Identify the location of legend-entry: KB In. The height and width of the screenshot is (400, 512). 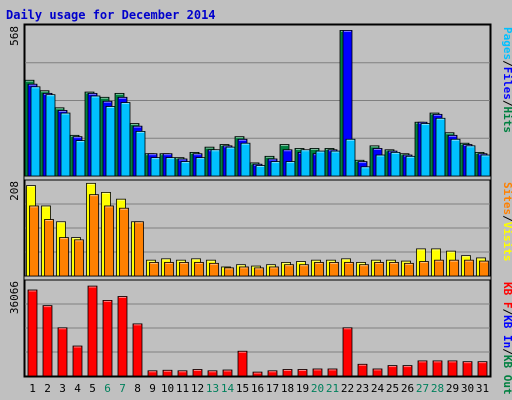
(506, 331).